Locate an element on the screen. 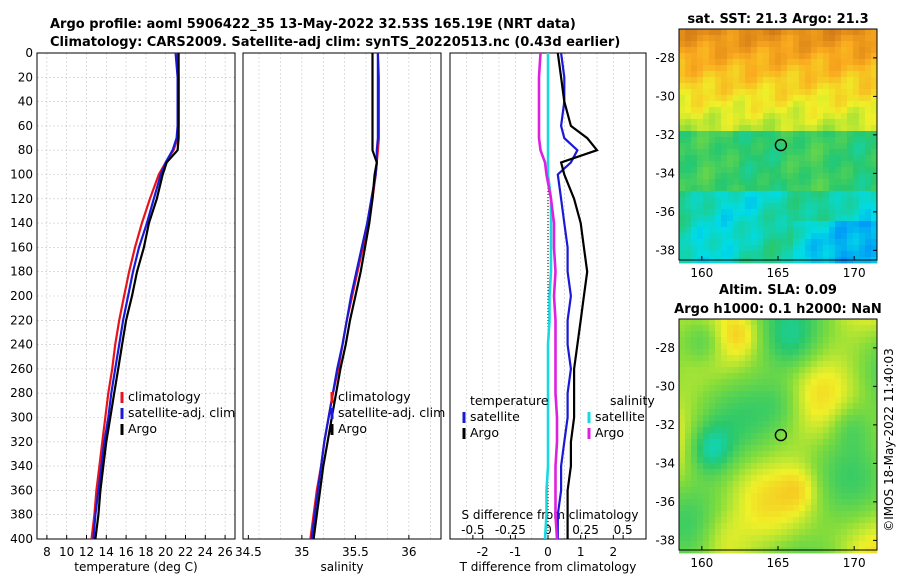 The height and width of the screenshot is (580, 900). x-tick-label: 36 is located at coordinates (408, 552).